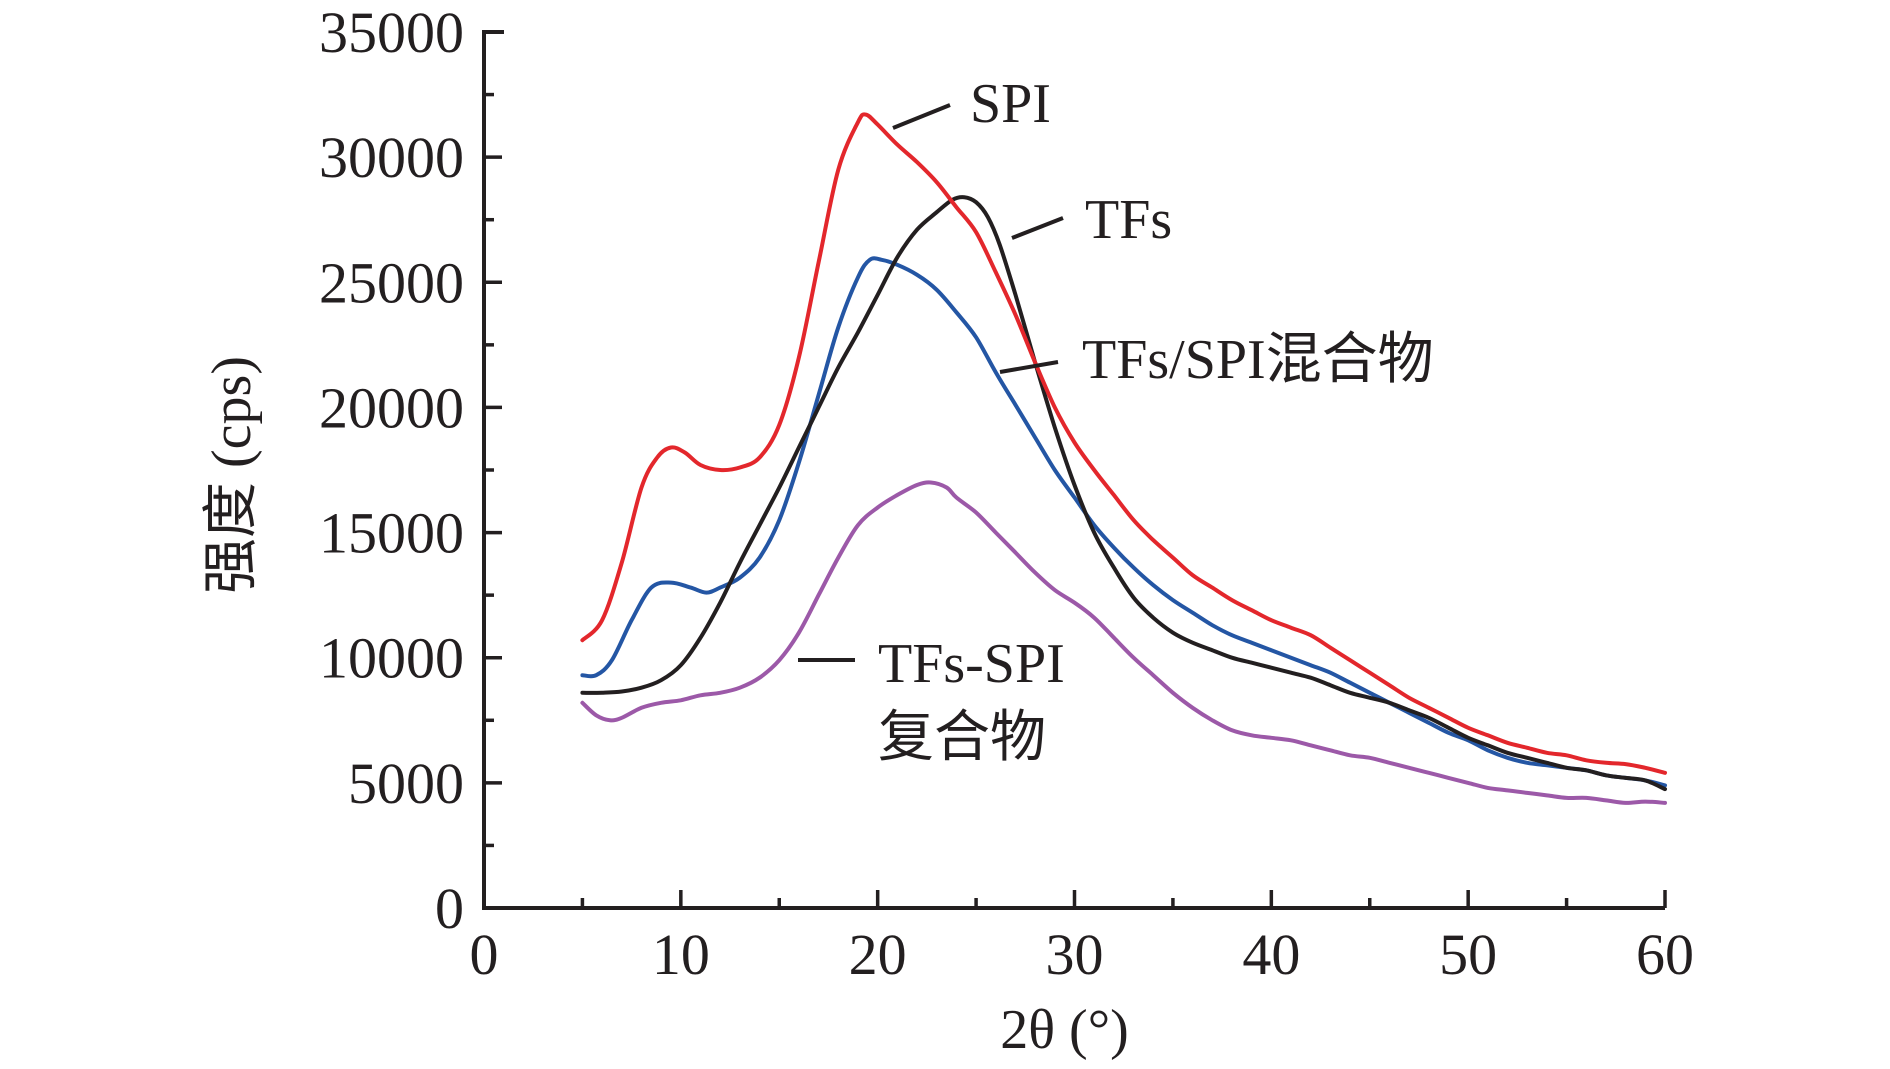  I want to click on series-label: TFs/SPI混合物, so click(1258, 360).